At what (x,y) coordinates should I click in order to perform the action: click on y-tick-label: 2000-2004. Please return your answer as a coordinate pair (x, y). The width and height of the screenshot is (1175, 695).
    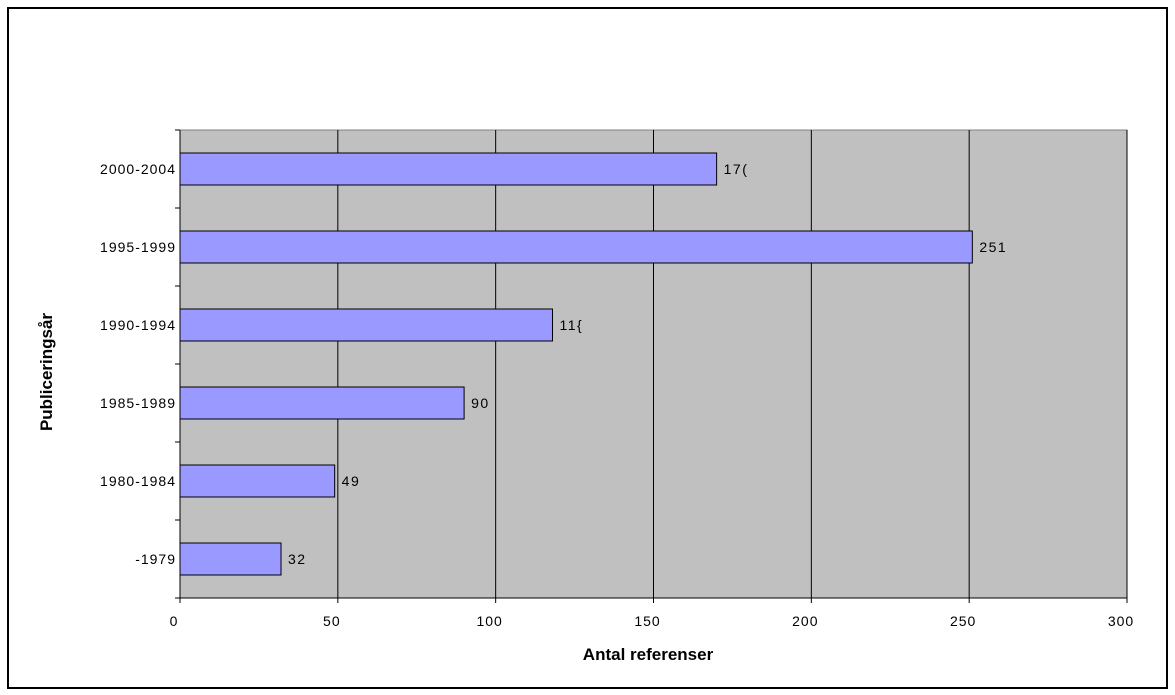
    Looking at the image, I should click on (138, 169).